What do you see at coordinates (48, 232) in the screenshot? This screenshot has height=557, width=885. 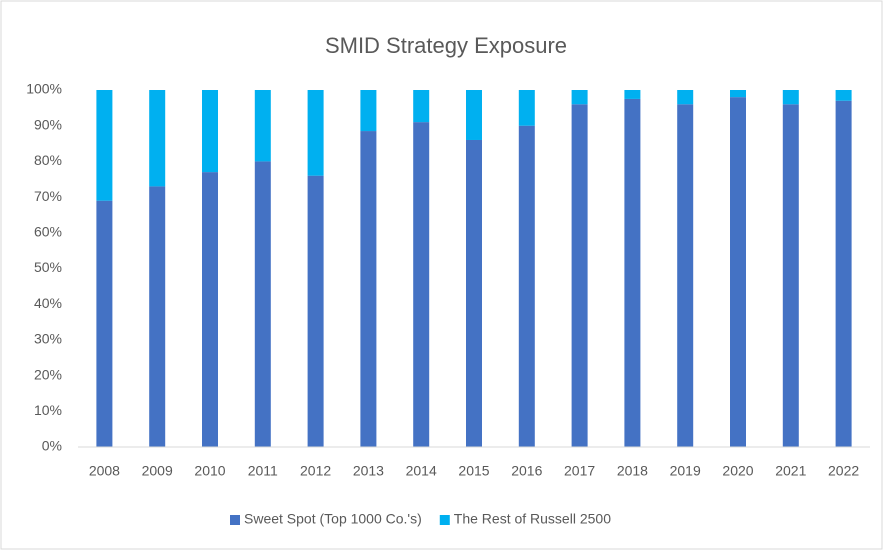 I see `y-tick-label: 60%` at bounding box center [48, 232].